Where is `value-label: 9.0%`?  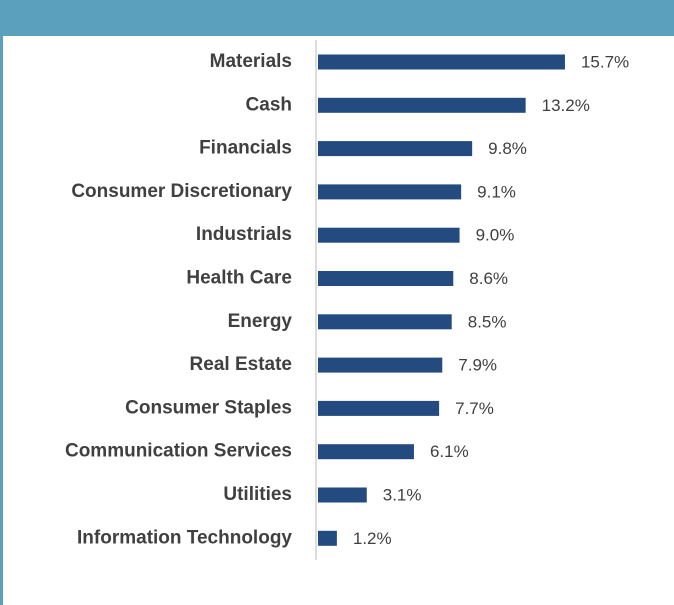 value-label: 9.0% is located at coordinates (495, 235).